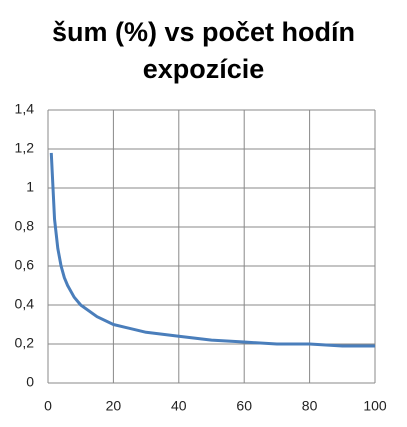 The height and width of the screenshot is (427, 407). What do you see at coordinates (375, 406) in the screenshot?
I see `x-tick-label: 100` at bounding box center [375, 406].